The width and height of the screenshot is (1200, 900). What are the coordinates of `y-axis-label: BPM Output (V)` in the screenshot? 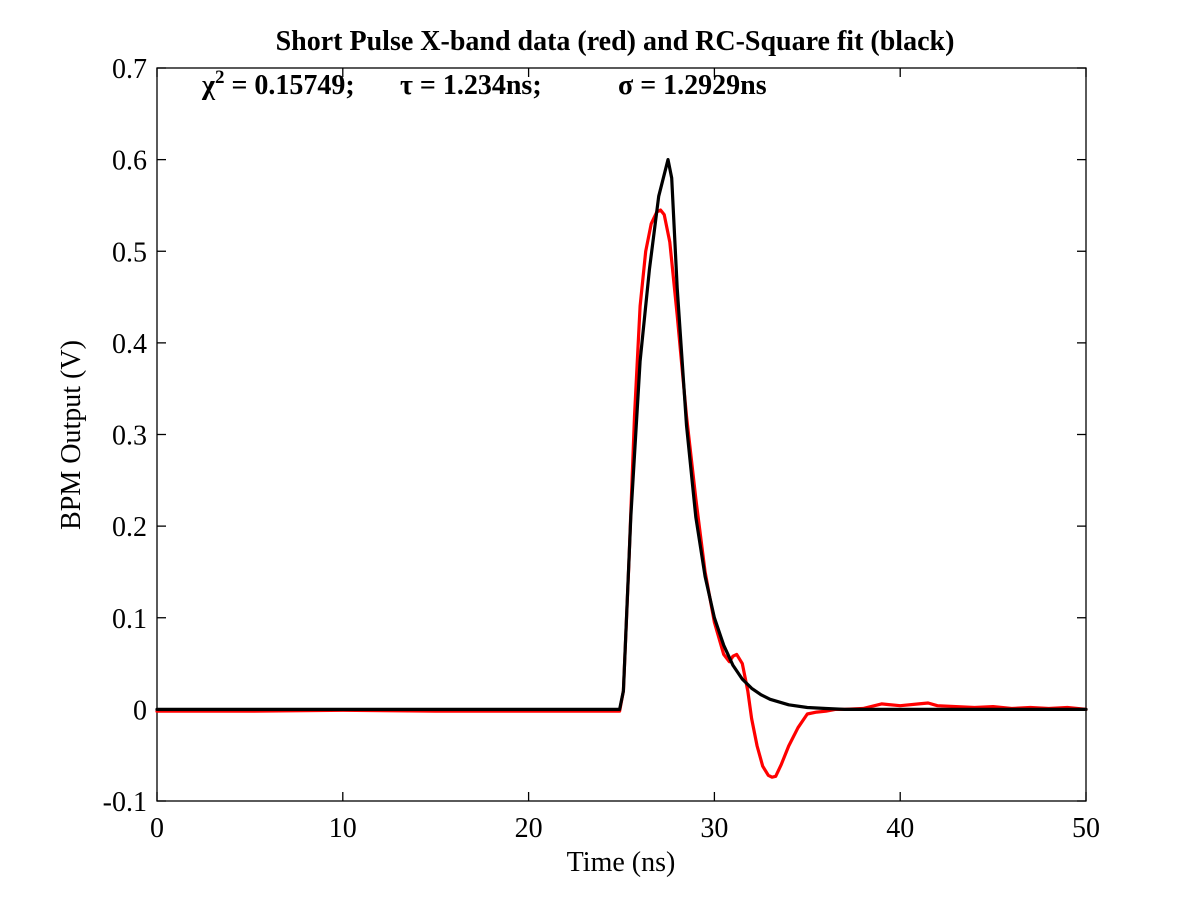 It's located at (71, 435).